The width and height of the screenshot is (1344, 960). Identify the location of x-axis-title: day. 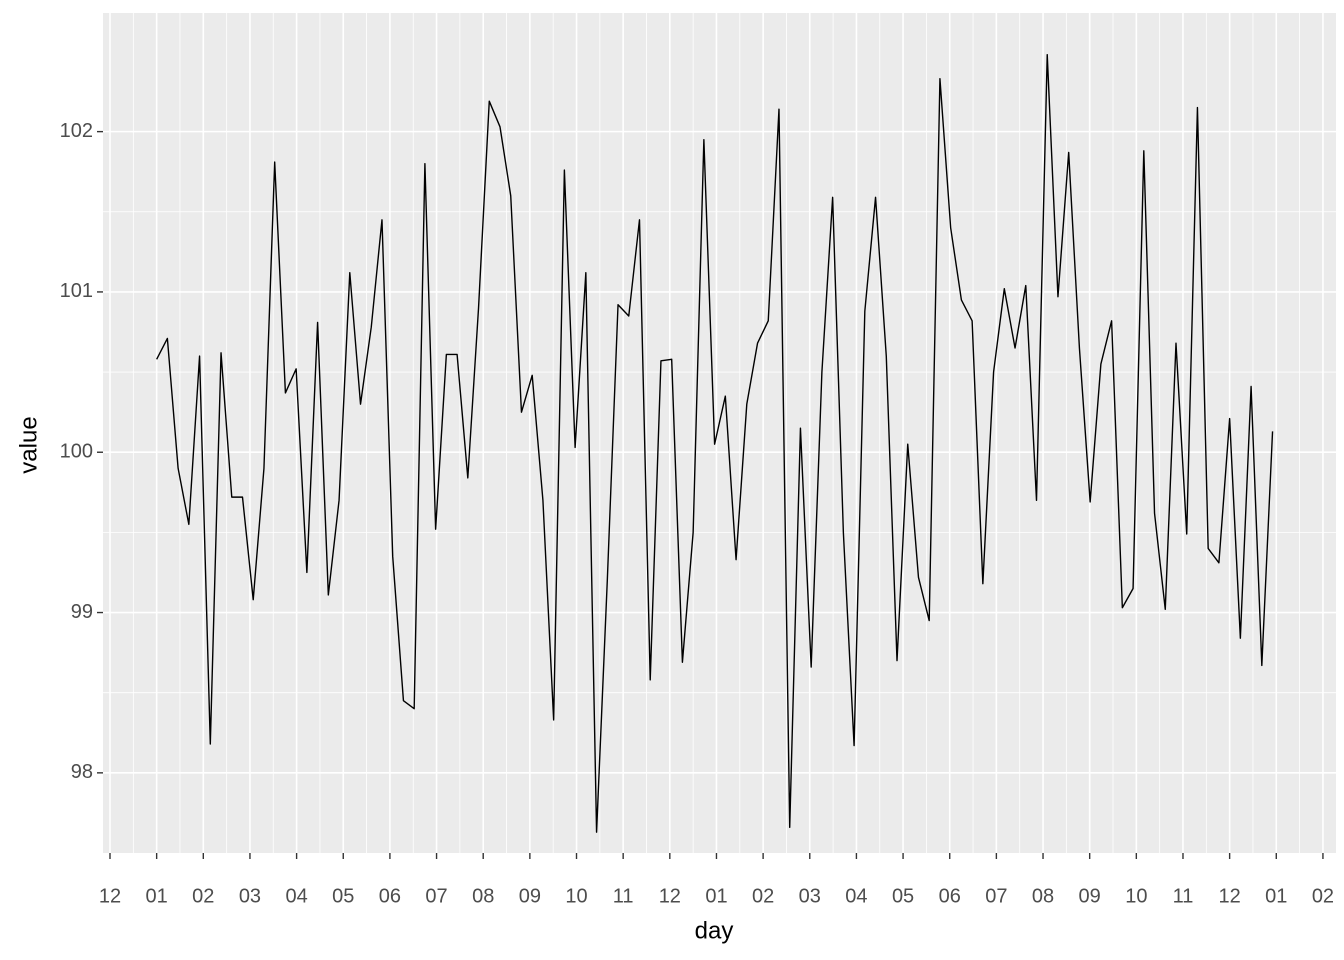
(714, 930).